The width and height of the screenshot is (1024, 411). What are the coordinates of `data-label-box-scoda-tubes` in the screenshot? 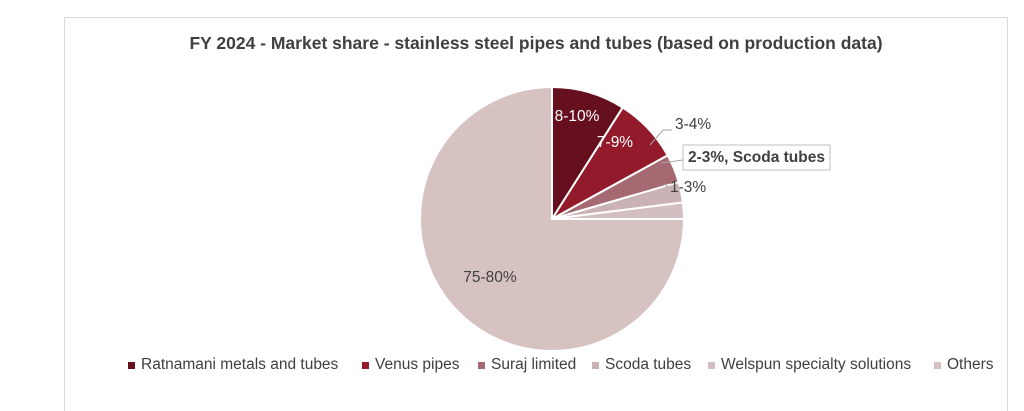 It's located at (756, 157).